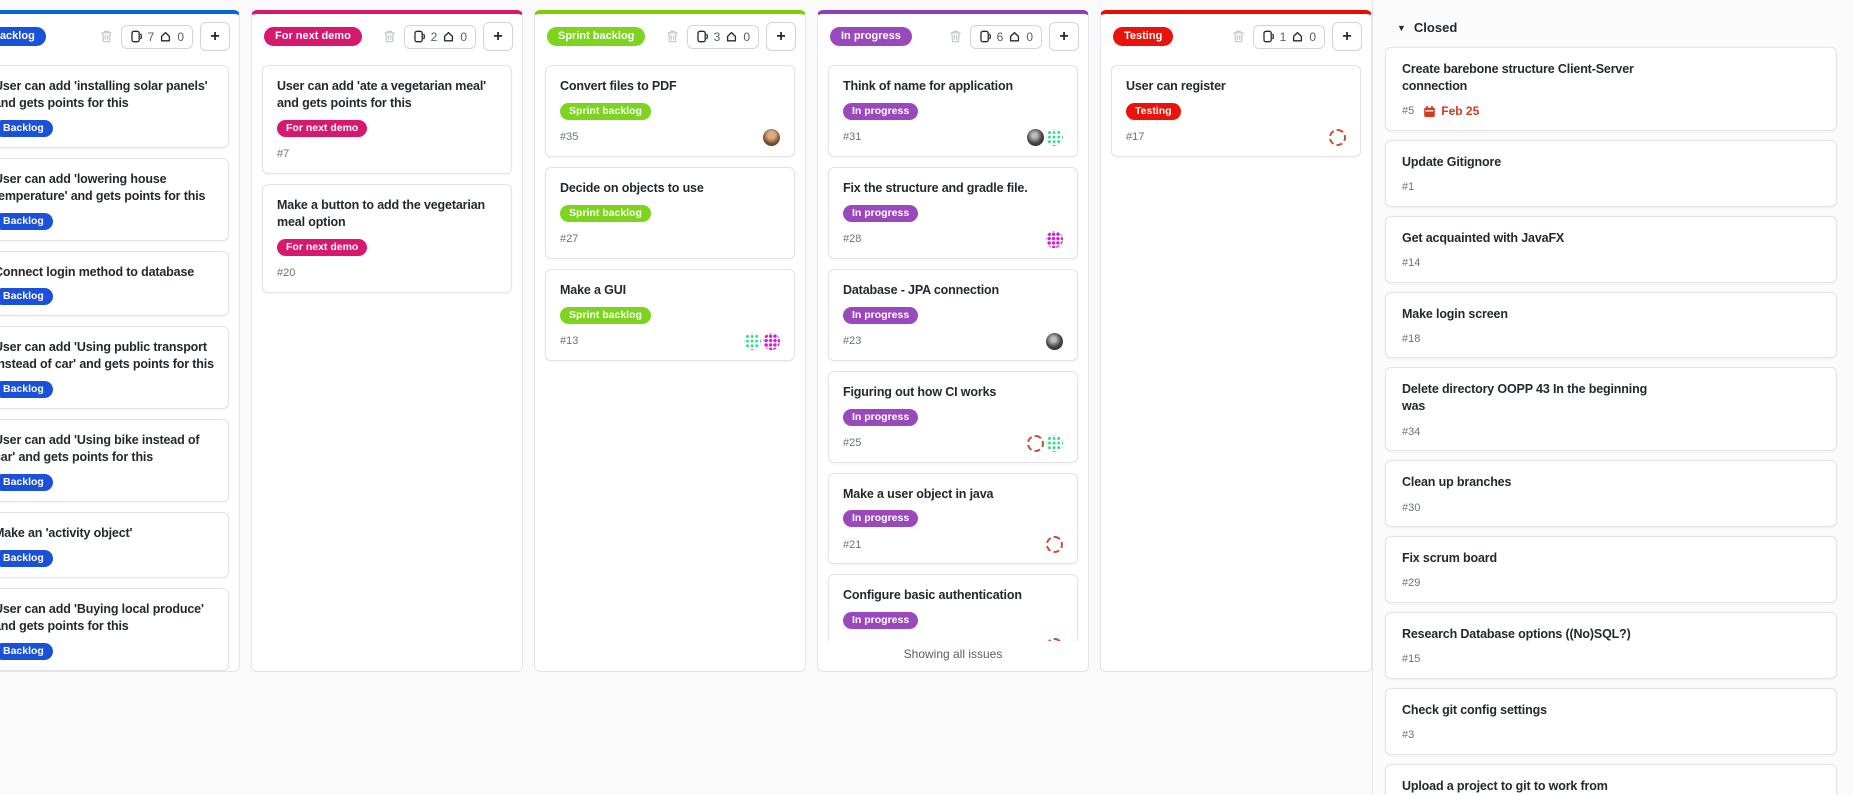 This screenshot has width=1853, height=795. I want to click on card-labels: Sprint backlog, so click(670, 311).